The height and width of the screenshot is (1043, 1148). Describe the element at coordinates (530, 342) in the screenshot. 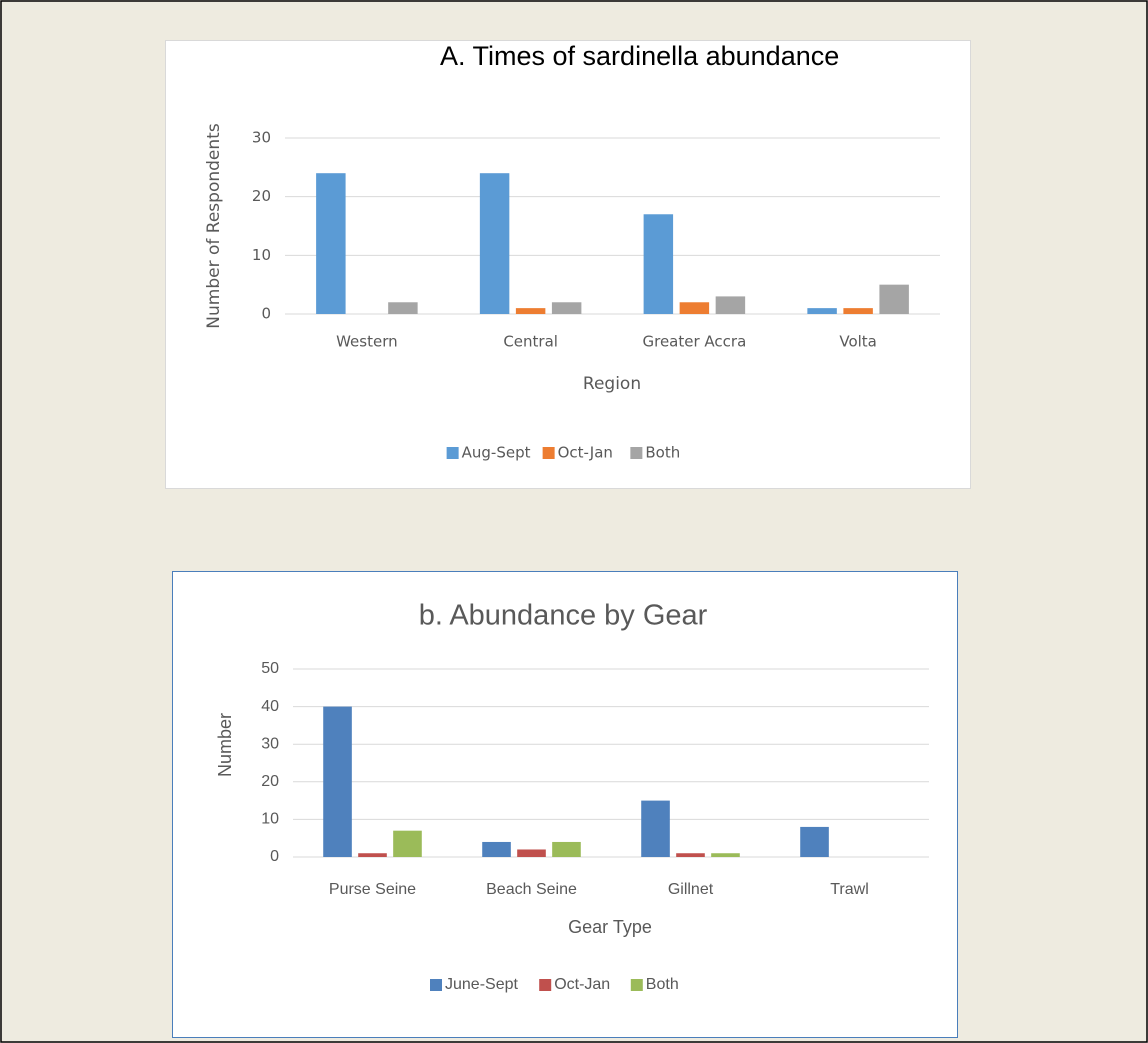

I see `x-tick-label: Central` at that location.